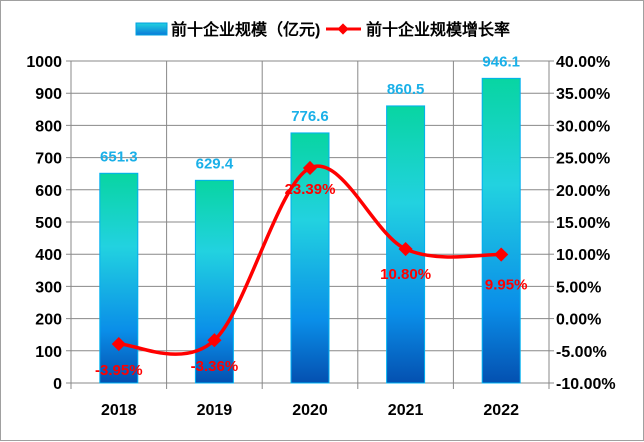 Image resolution: width=644 pixels, height=442 pixels. I want to click on right-tick-label: 10.00%, so click(583, 255).